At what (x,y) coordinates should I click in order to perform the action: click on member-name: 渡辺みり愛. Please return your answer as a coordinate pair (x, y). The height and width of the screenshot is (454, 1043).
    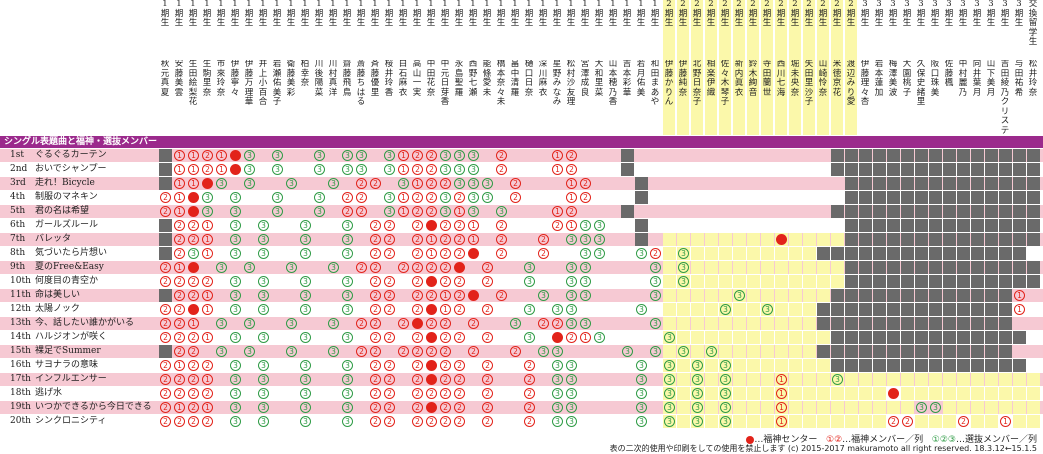
    Looking at the image, I should click on (851, 83).